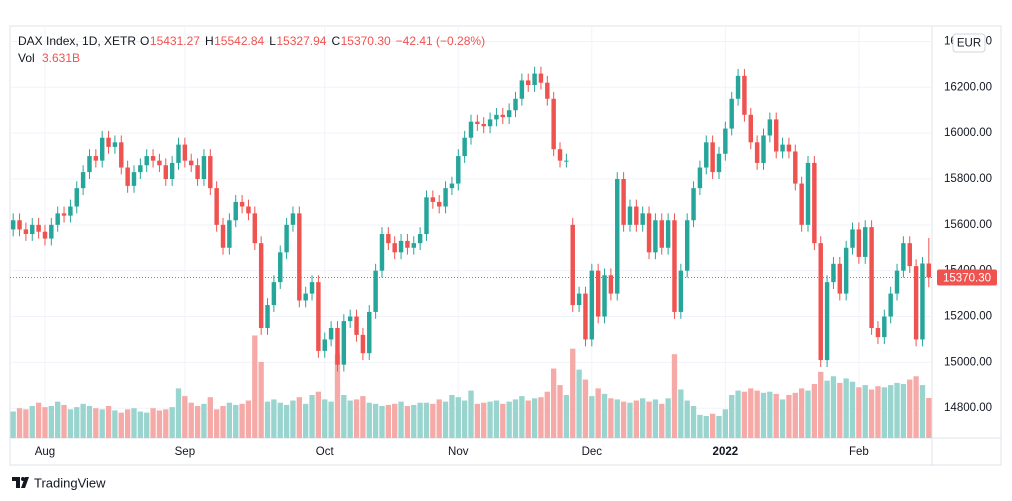 The height and width of the screenshot is (501, 1012). Describe the element at coordinates (366, 41) in the screenshot. I see `legend-ohlc-value: 15370.30` at that location.